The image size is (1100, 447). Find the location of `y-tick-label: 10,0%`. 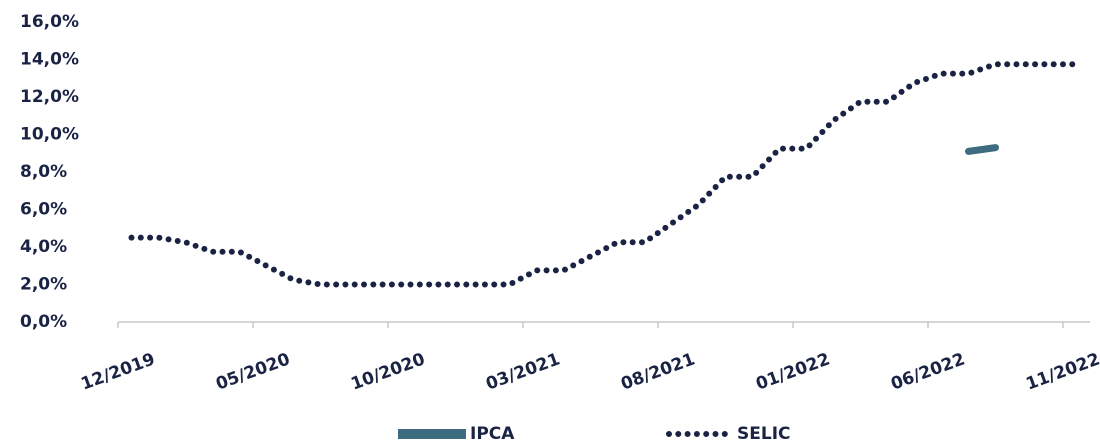

y-tick-label: 10,0% is located at coordinates (49, 135).